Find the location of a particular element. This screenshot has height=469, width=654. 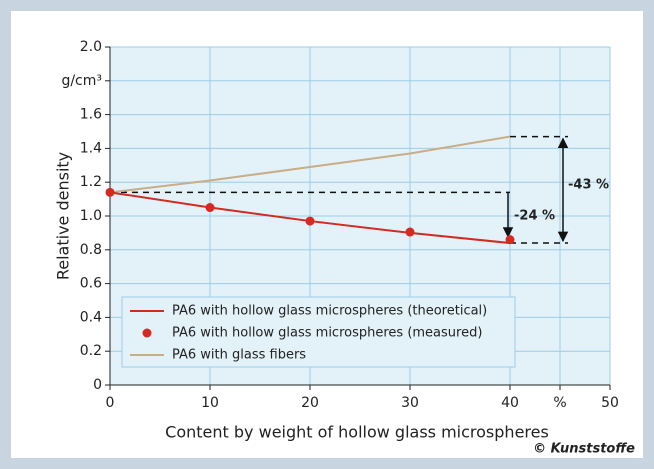

y-tick-label: 1.0 is located at coordinates (91, 216).